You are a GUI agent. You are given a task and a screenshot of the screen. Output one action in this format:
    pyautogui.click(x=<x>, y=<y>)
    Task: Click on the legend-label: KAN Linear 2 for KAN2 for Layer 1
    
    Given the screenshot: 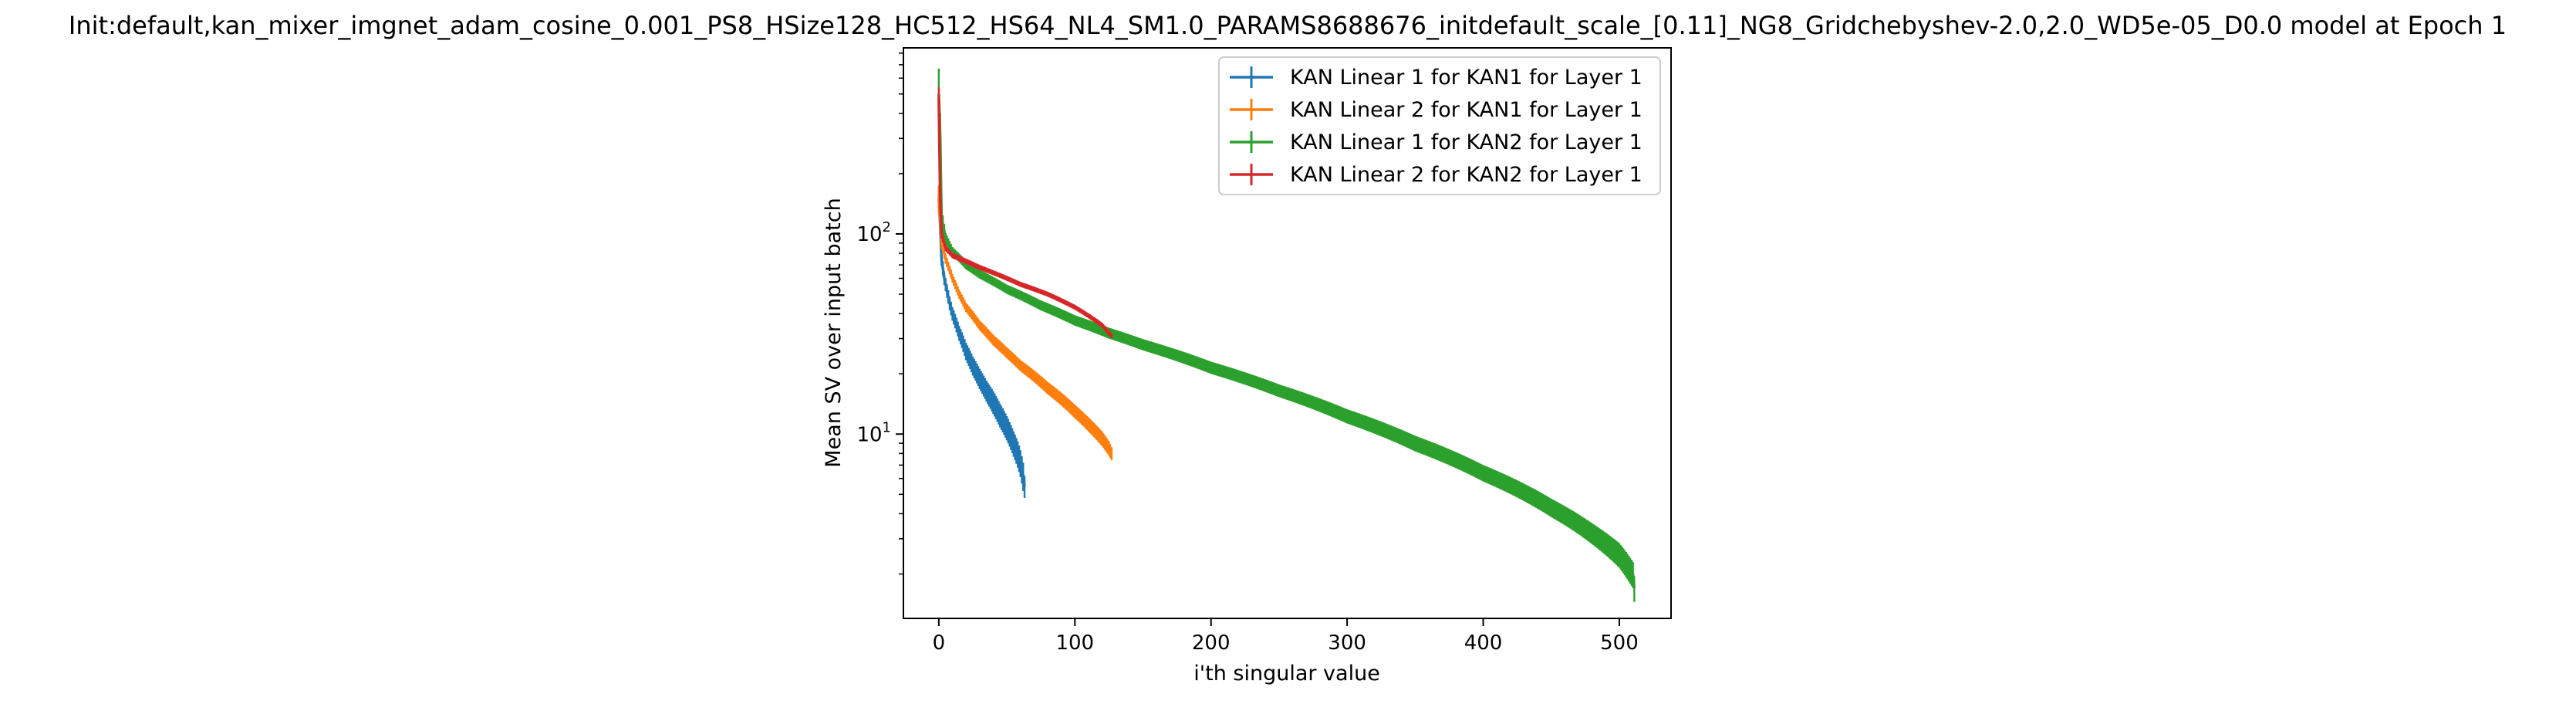 What is the action you would take?
    pyautogui.click(x=1466, y=175)
    